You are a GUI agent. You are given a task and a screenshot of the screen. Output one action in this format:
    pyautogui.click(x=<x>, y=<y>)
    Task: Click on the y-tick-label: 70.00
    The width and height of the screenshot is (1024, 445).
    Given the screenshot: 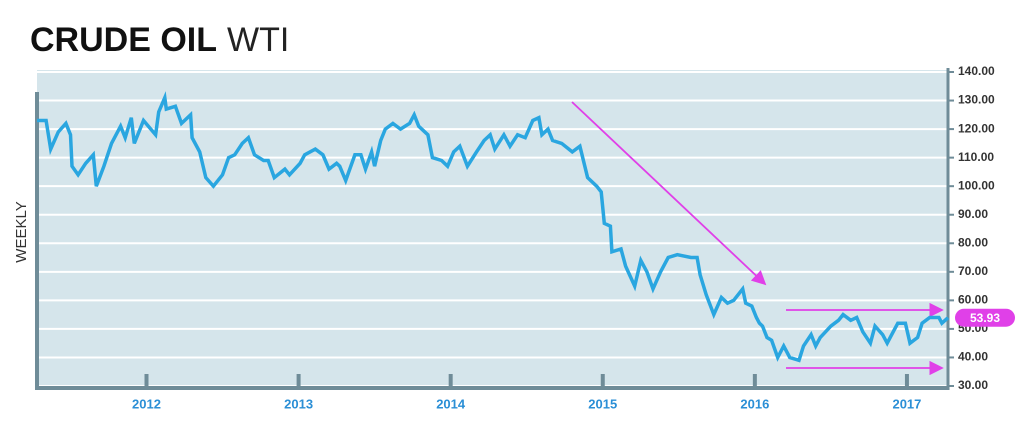 What is the action you would take?
    pyautogui.click(x=973, y=271)
    